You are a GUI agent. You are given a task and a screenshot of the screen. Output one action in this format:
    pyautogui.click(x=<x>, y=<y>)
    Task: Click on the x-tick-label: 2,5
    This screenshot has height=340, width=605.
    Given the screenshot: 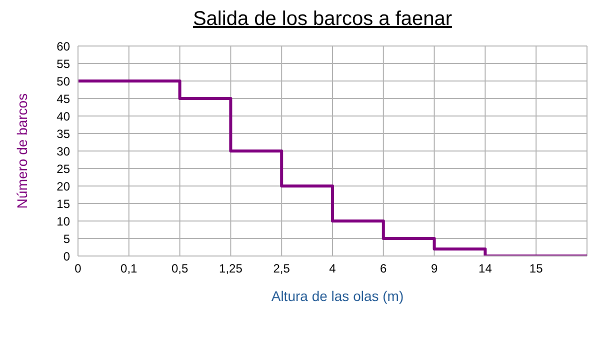 What is the action you would take?
    pyautogui.click(x=281, y=269)
    